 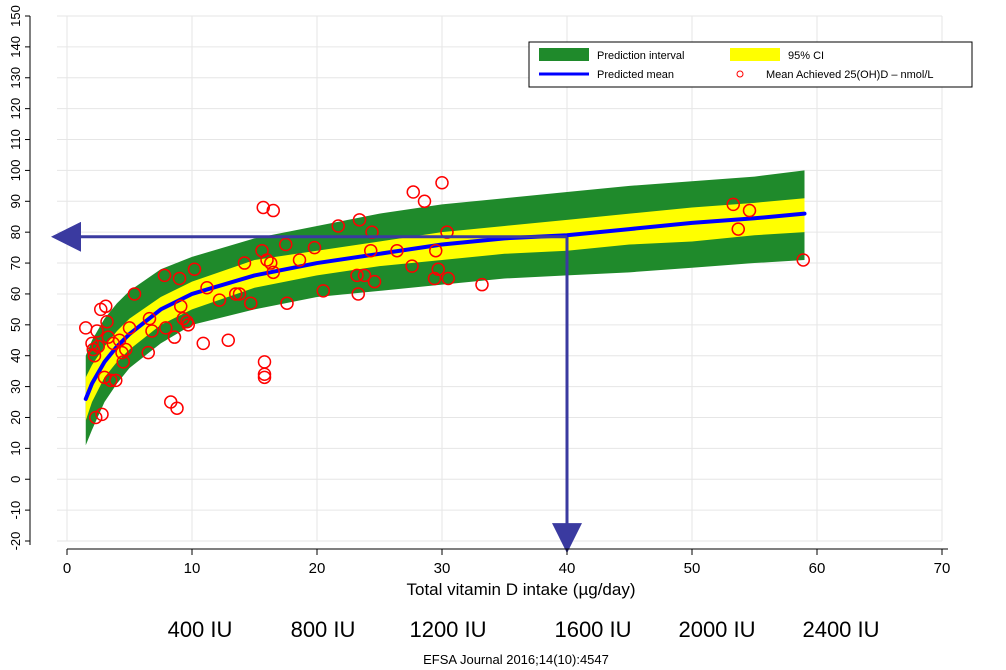 What do you see at coordinates (15, 201) in the screenshot?
I see `y-tick-label: 90` at bounding box center [15, 201].